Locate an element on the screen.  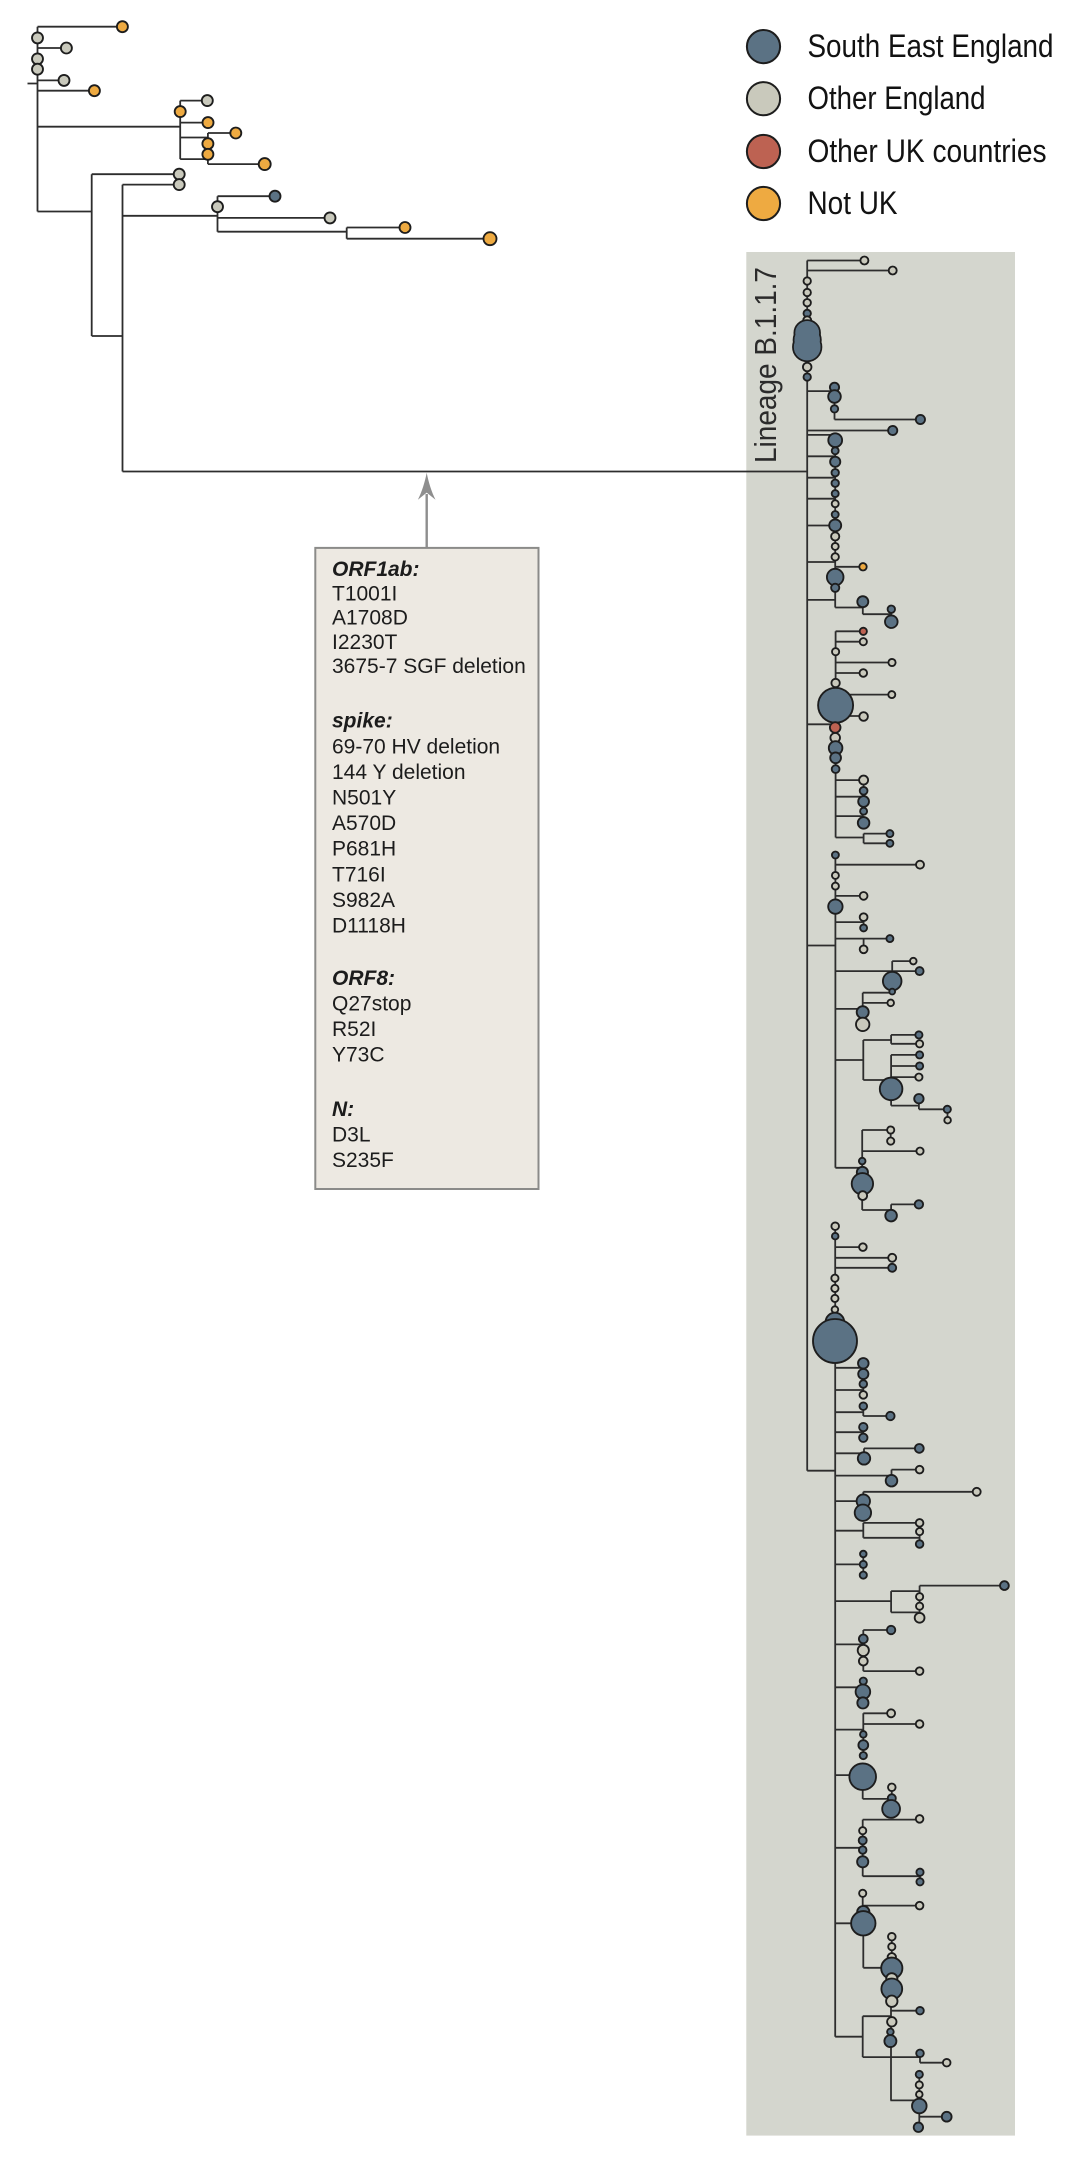
svg-text: N501Y is located at coordinates (364, 798).